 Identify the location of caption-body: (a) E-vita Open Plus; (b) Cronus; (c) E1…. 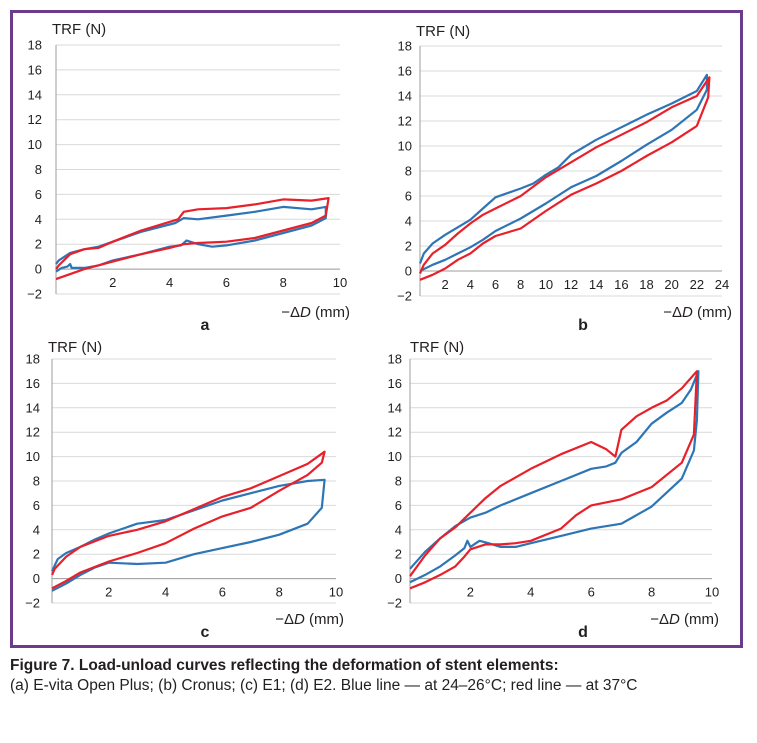
(324, 685).